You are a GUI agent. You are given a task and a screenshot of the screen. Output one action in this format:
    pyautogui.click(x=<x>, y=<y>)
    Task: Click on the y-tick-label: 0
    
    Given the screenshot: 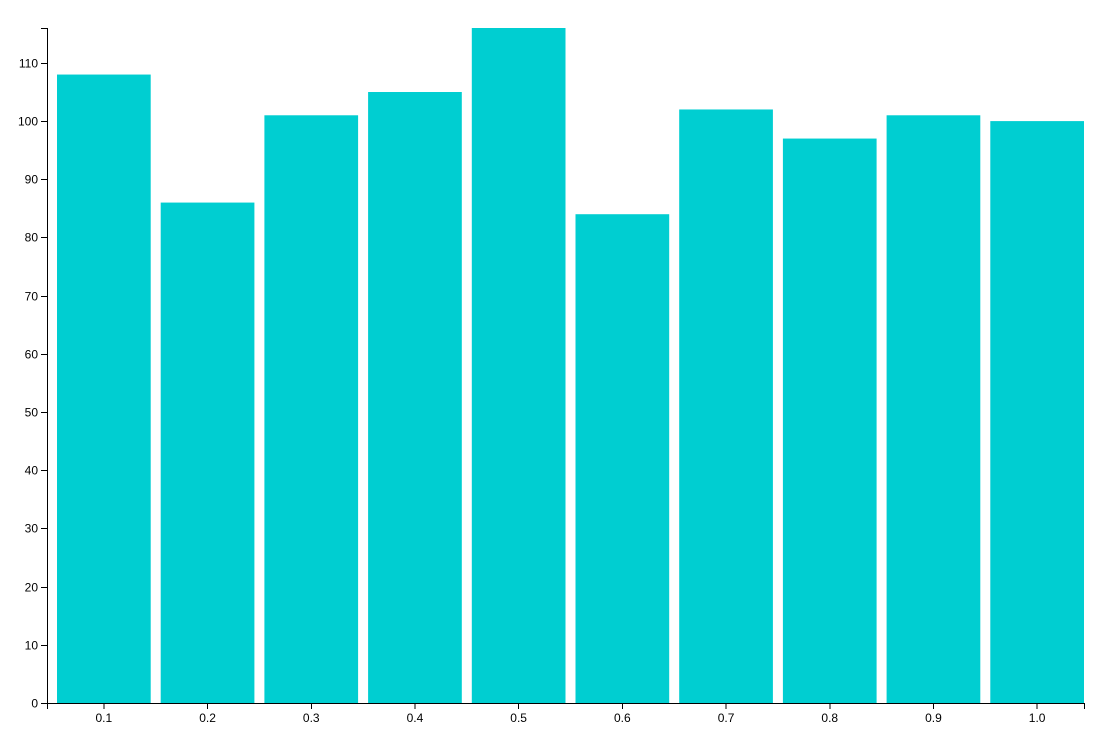 What is the action you would take?
    pyautogui.click(x=34, y=704)
    